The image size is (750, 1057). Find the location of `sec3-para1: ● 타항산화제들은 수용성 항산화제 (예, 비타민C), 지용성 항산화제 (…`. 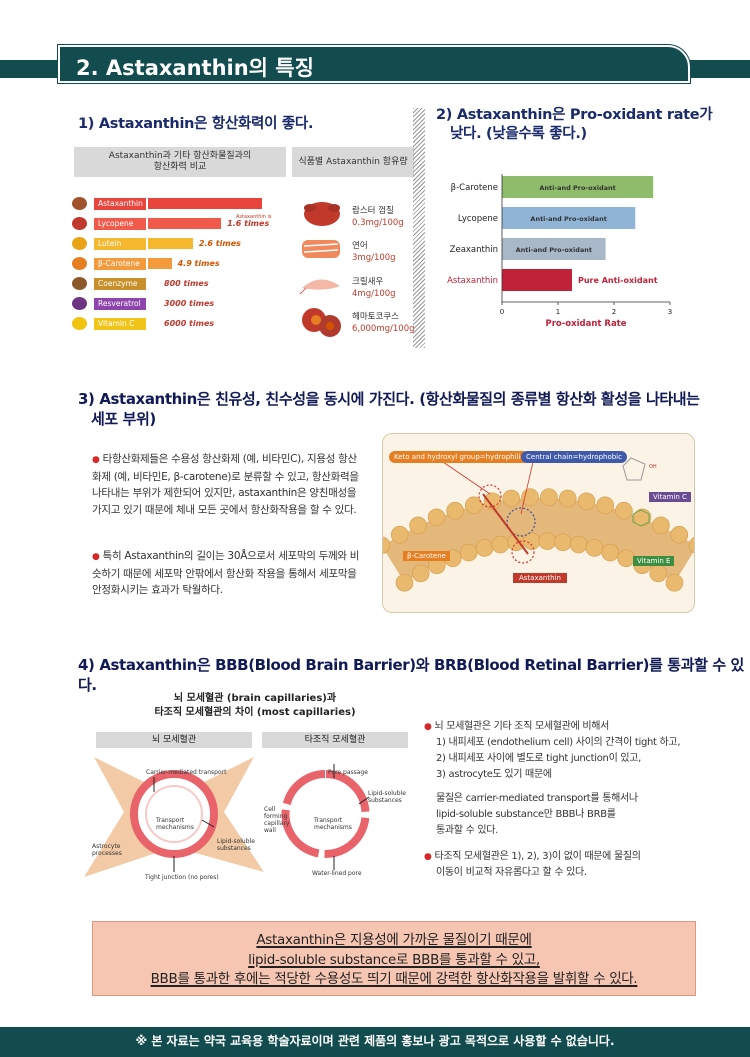

sec3-para1: ● 타항산화제들은 수용성 항산화제 (예, 비타민C), 지용성 항산화제 (… is located at coordinates (228, 484).